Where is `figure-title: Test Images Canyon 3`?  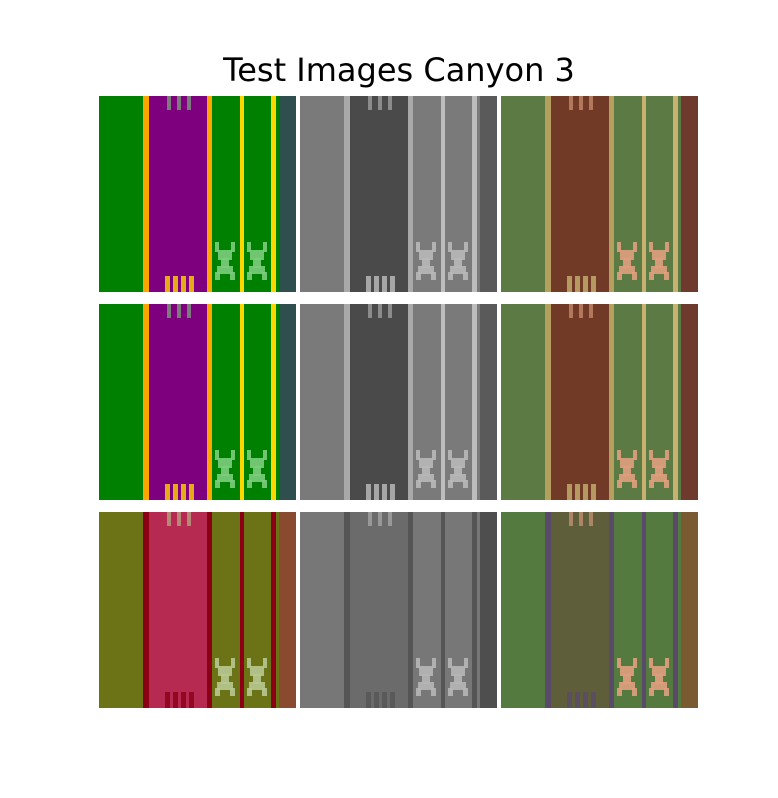 figure-title: Test Images Canyon 3 is located at coordinates (389, 70).